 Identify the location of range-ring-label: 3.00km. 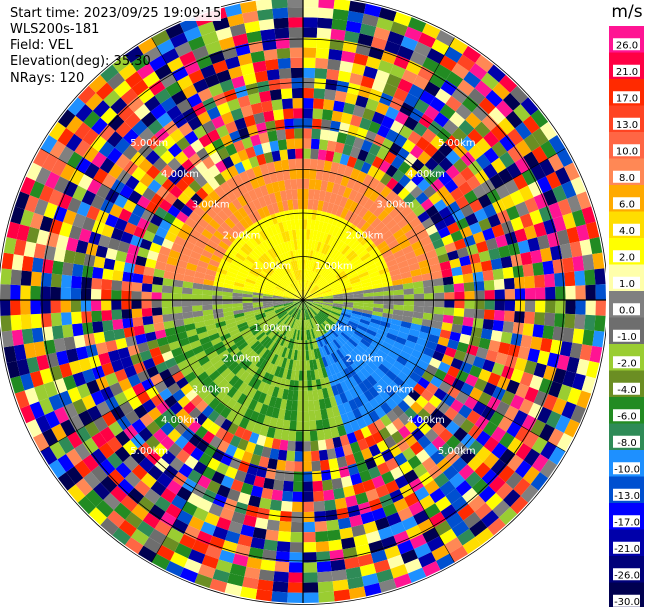
(395, 389).